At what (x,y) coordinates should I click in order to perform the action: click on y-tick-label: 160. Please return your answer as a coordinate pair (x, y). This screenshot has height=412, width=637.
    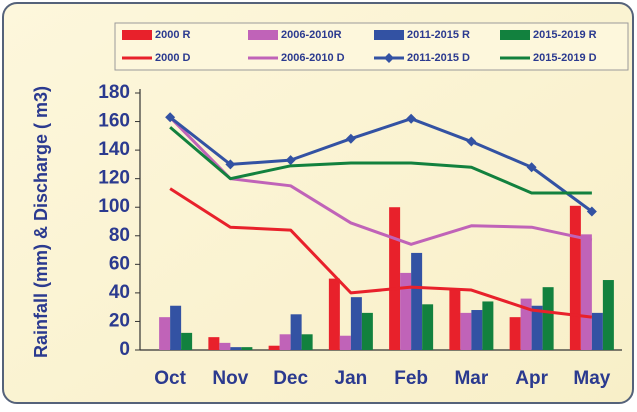
    Looking at the image, I should click on (114, 121).